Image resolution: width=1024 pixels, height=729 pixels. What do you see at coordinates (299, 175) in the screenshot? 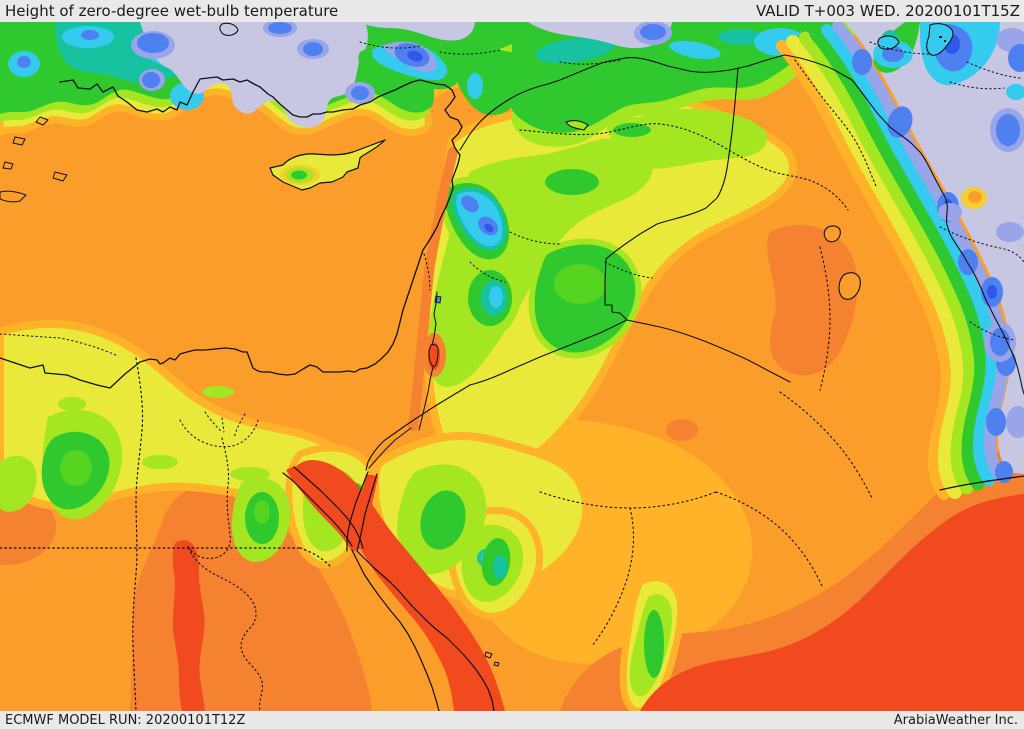
I see `green-cyprus-core` at bounding box center [299, 175].